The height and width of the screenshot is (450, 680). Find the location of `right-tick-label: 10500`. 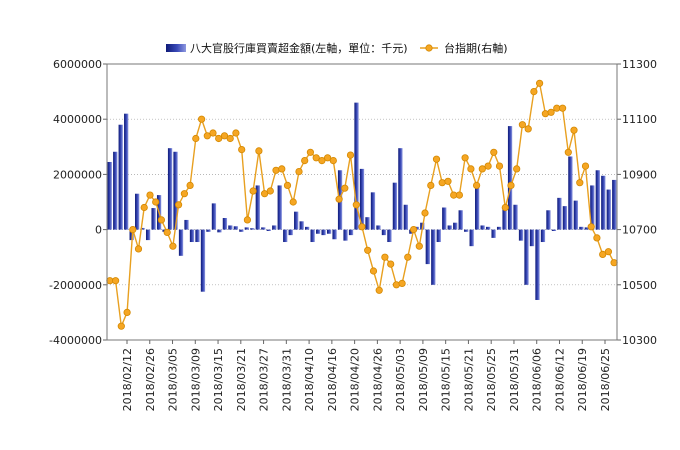

right-tick-label: 10500 is located at coordinates (639, 285).